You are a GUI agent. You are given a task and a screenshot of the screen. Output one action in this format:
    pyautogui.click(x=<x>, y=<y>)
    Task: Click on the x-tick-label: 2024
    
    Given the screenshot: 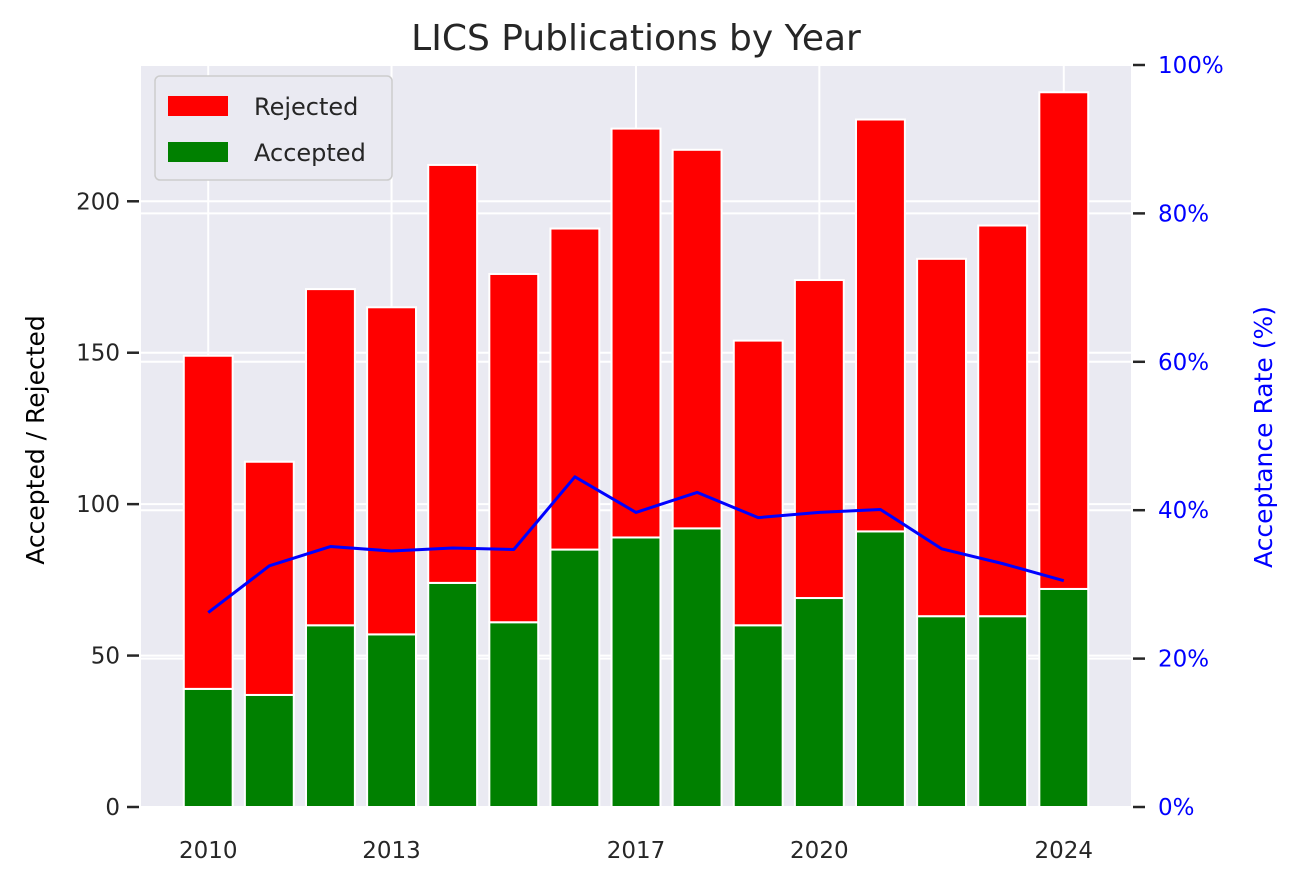 What is the action you would take?
    pyautogui.click(x=1064, y=851)
    